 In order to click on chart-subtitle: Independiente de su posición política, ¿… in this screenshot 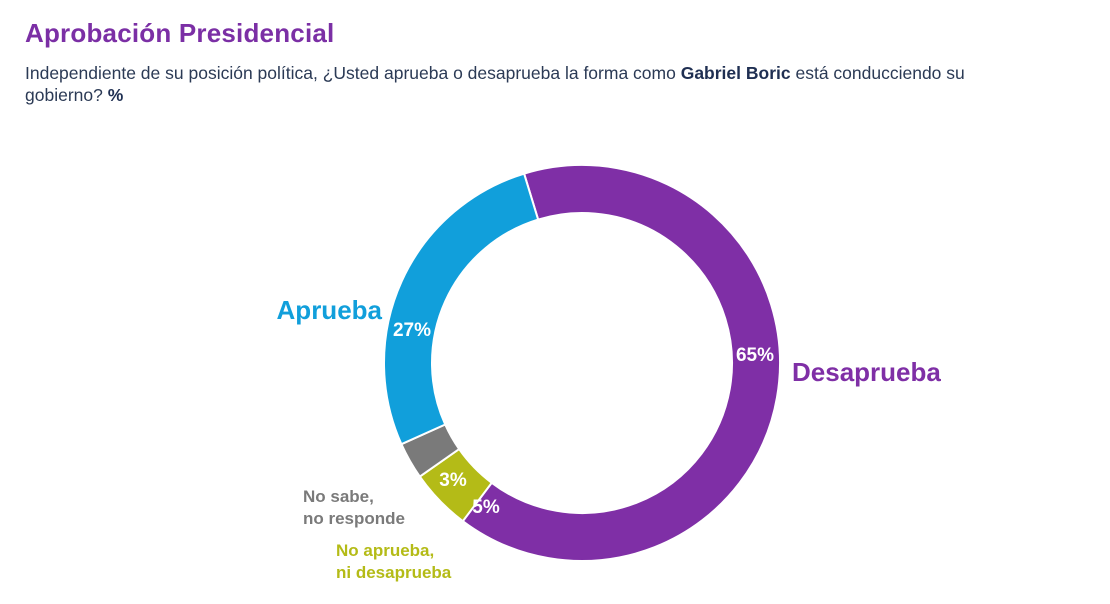, I will do `click(525, 84)`.